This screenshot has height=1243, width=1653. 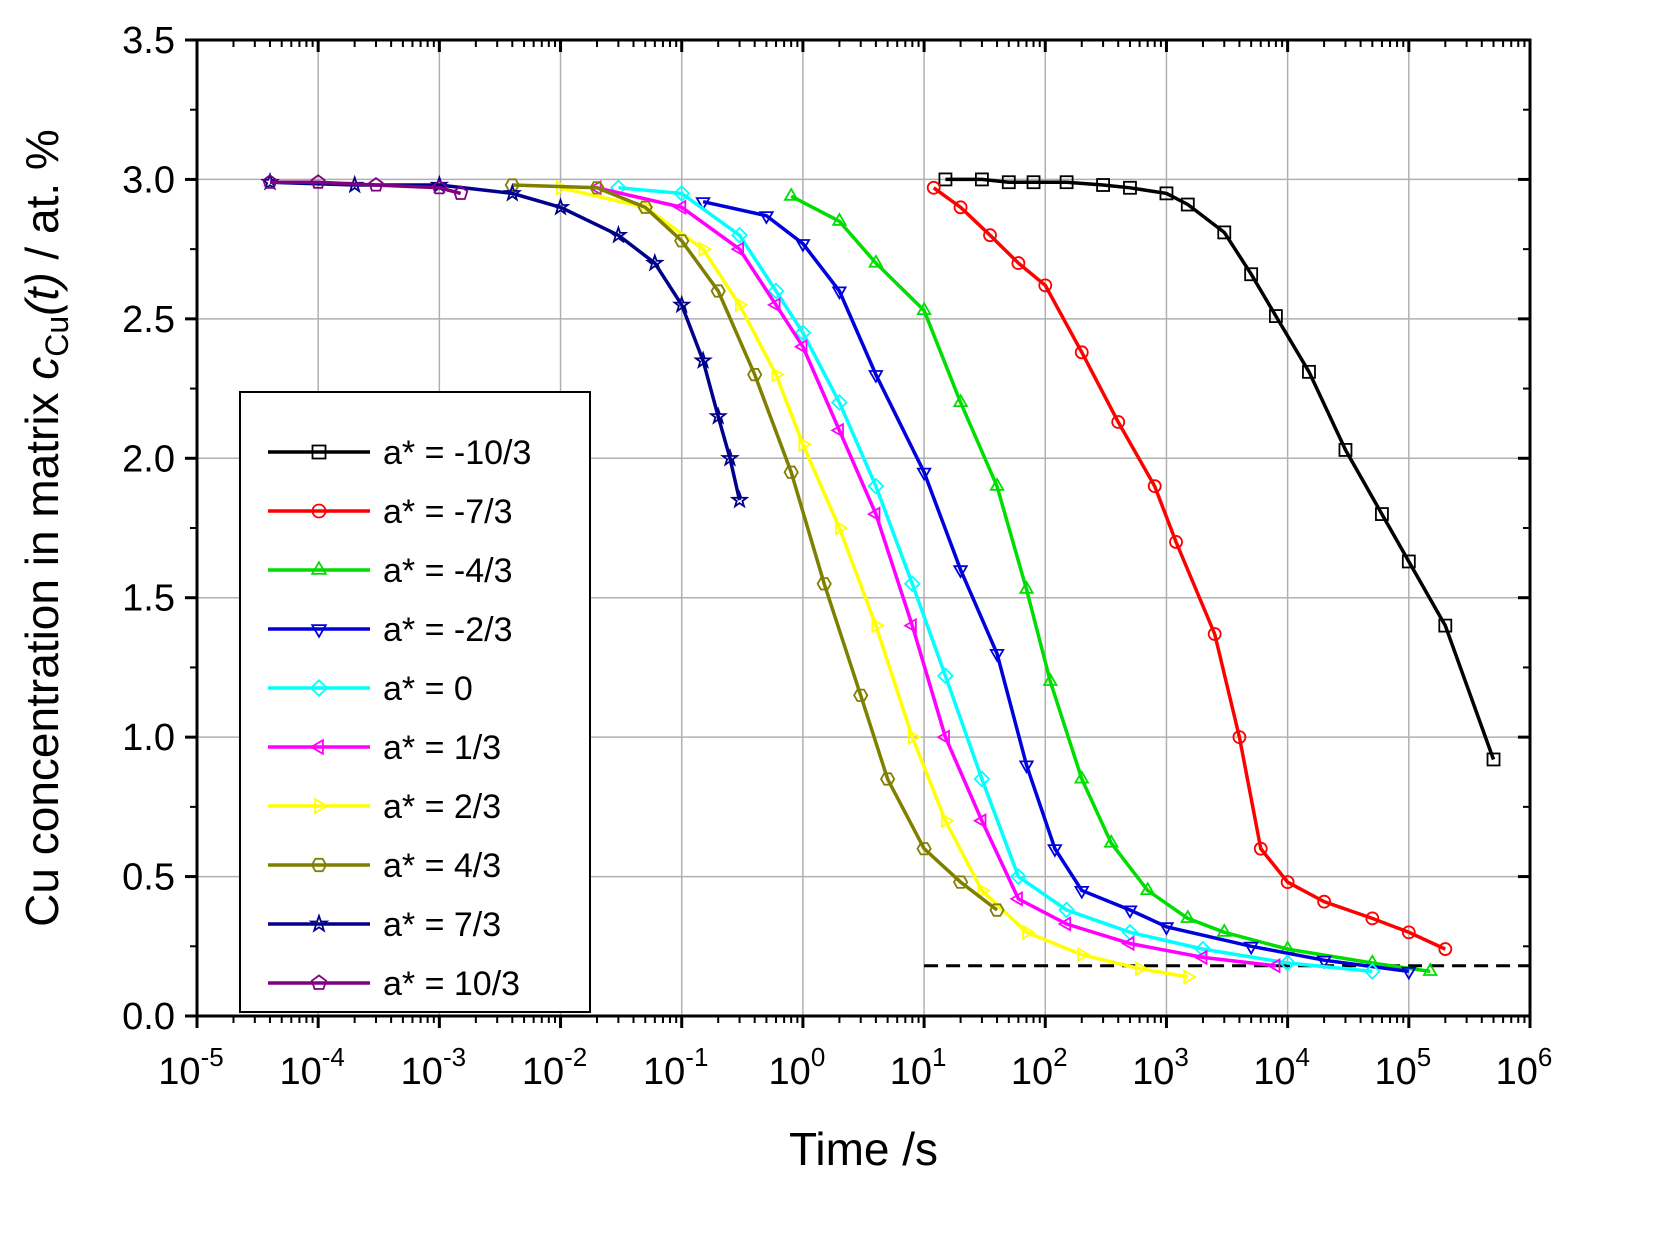 I want to click on x-tick-label-exponent: -3, so click(x=454, y=1057).